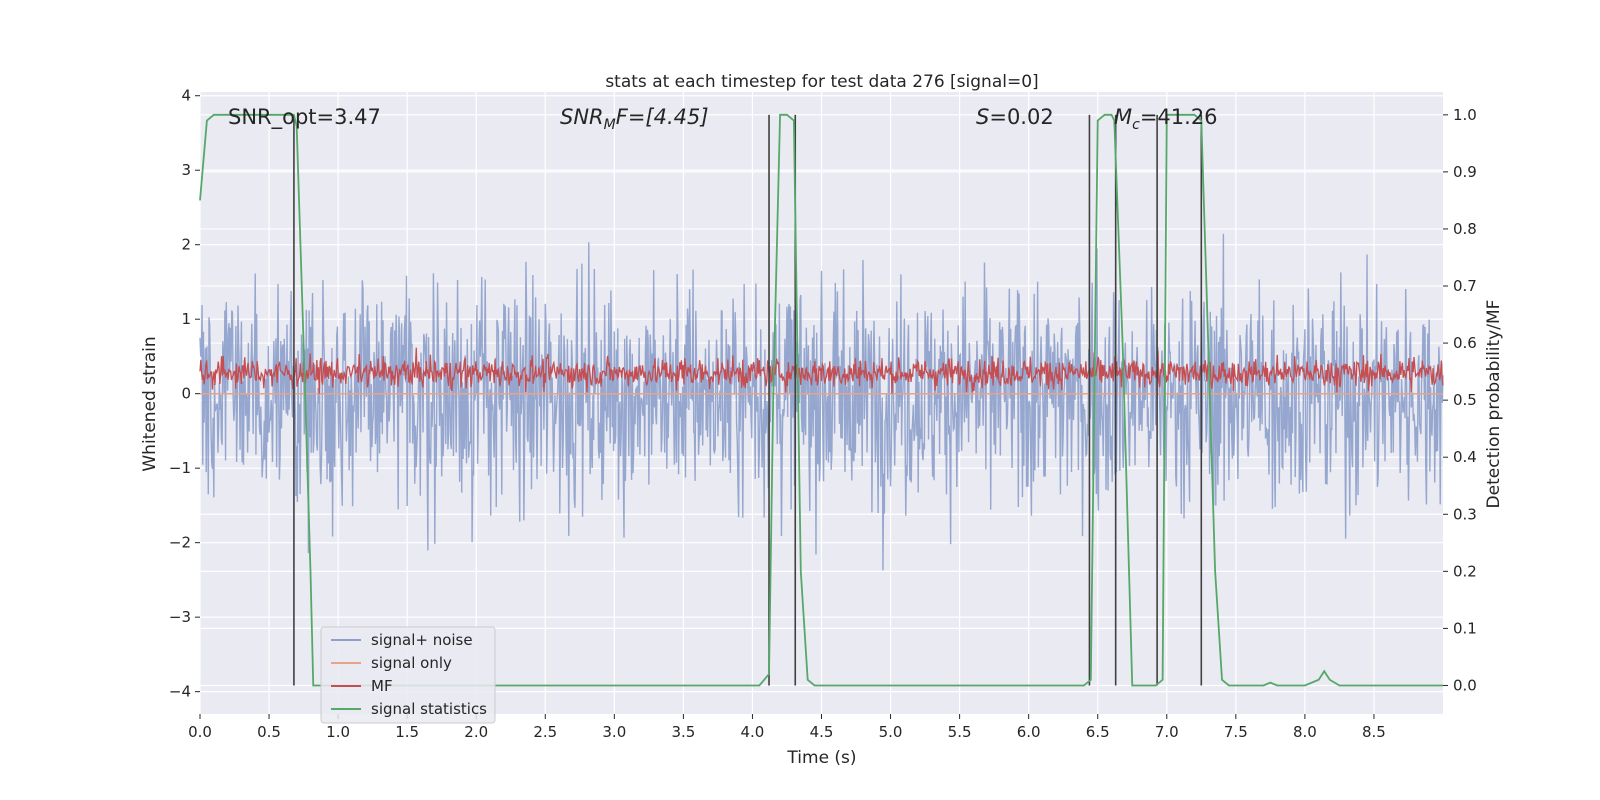 Image resolution: width=1600 pixels, height=800 pixels. Describe the element at coordinates (753, 732) in the screenshot. I see `x-tick-label: 4.0` at that location.